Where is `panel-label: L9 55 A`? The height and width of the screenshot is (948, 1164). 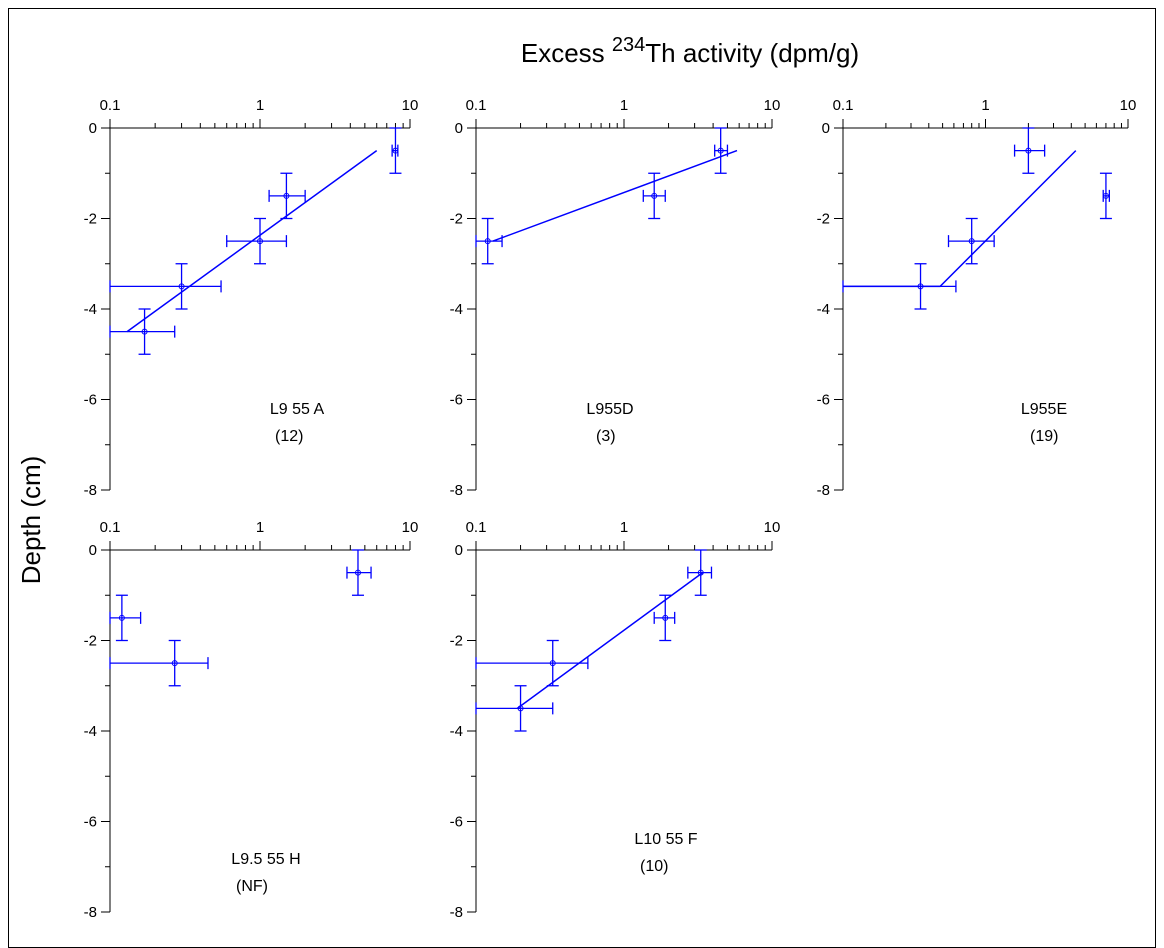 panel-label: L9 55 A is located at coordinates (297, 409).